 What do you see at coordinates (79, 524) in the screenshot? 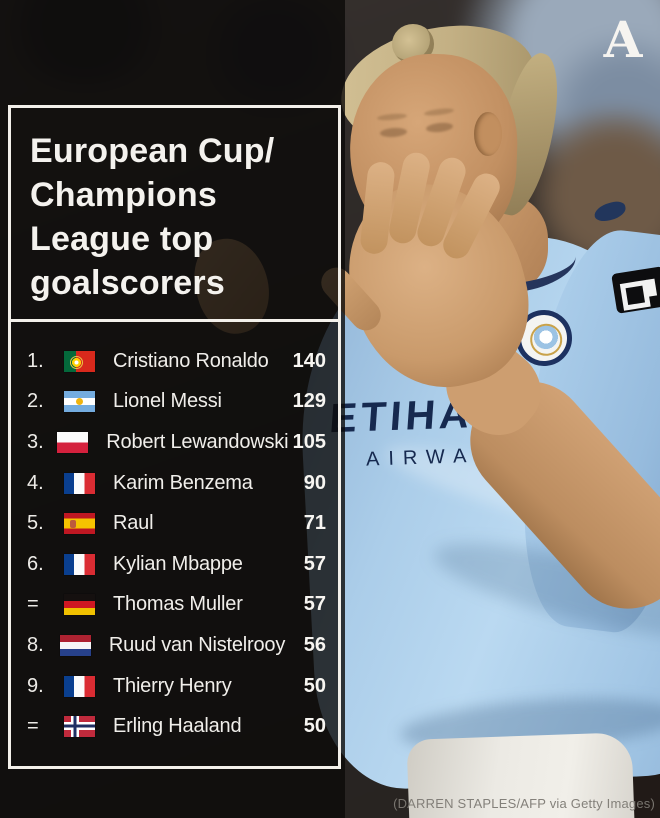
I see `spain-flag-icon` at bounding box center [79, 524].